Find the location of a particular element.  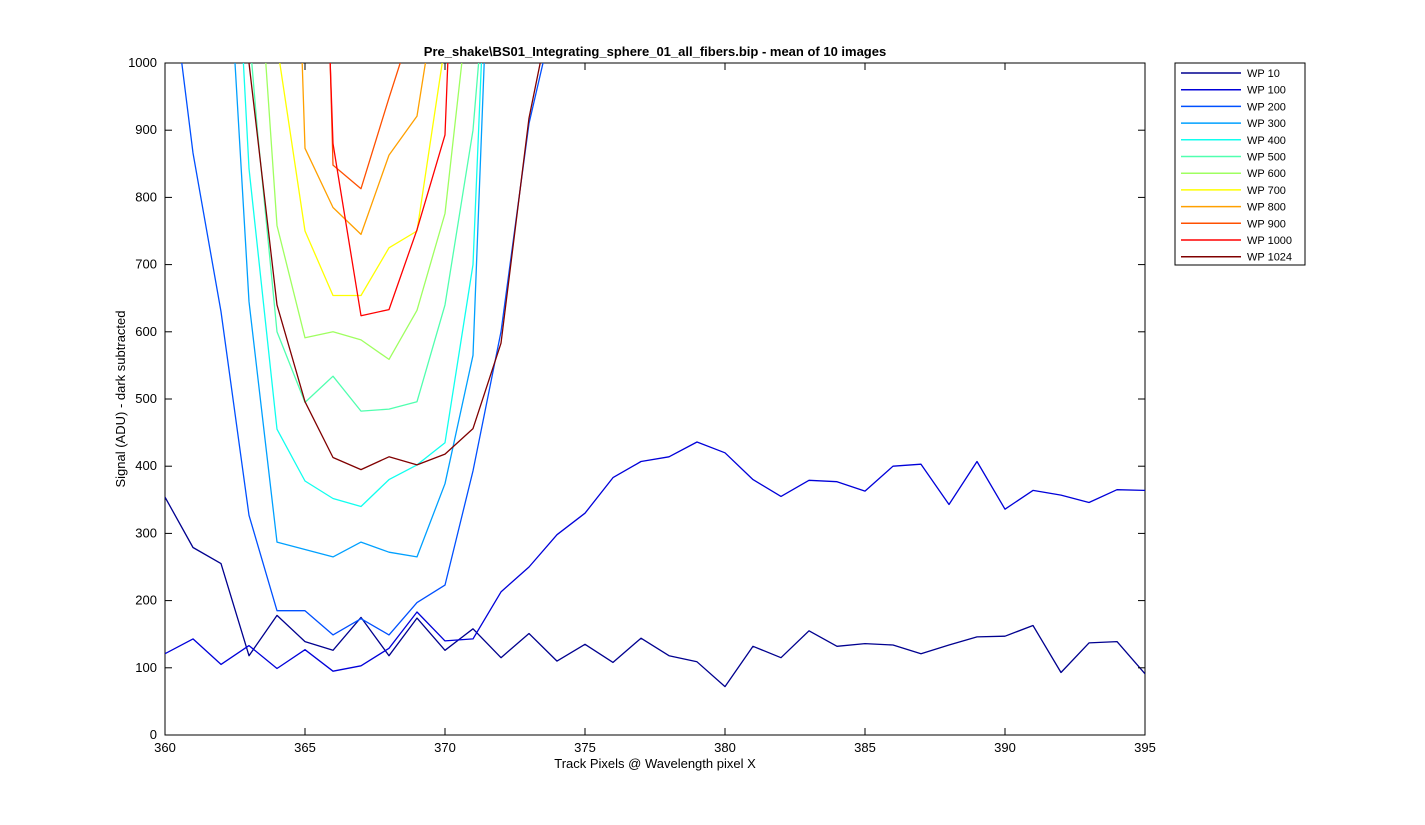

y-tick-label: 500 is located at coordinates (146, 398).